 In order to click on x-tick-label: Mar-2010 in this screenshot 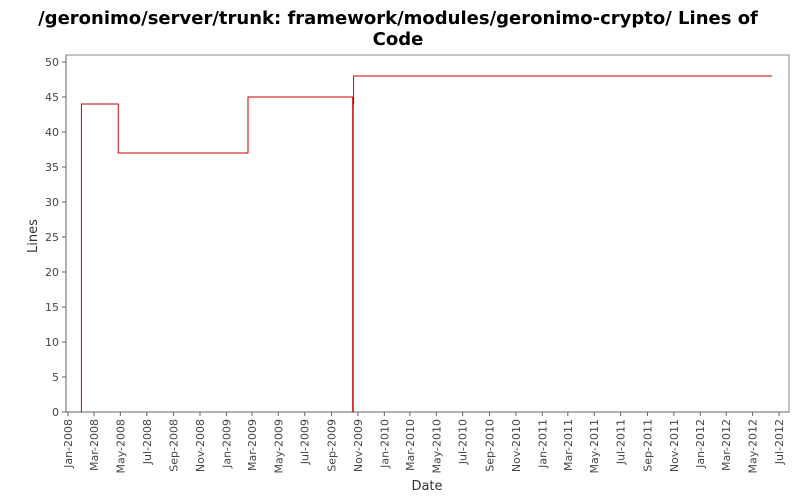, I will do `click(410, 445)`.